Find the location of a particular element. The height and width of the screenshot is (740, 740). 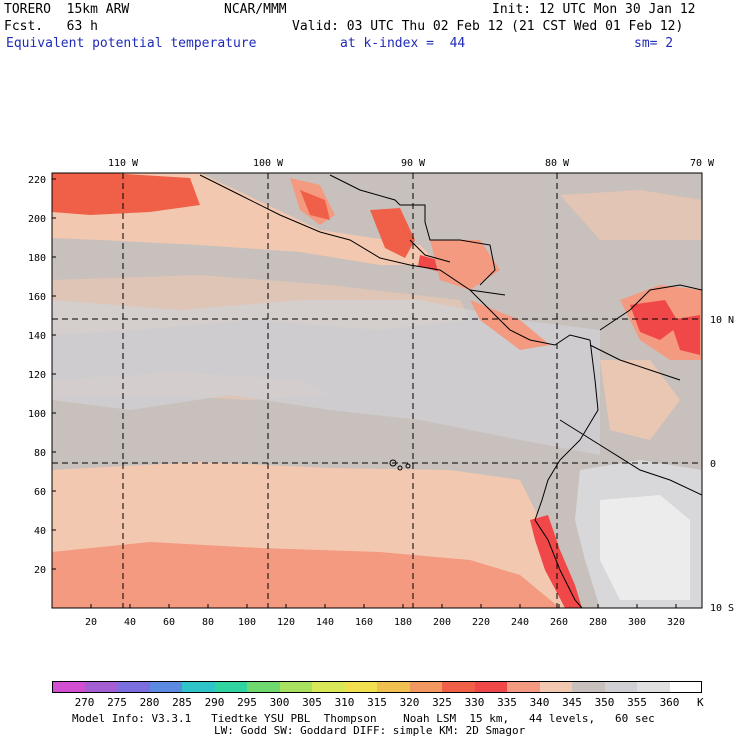

x-tick-label: 60 is located at coordinates (169, 622).